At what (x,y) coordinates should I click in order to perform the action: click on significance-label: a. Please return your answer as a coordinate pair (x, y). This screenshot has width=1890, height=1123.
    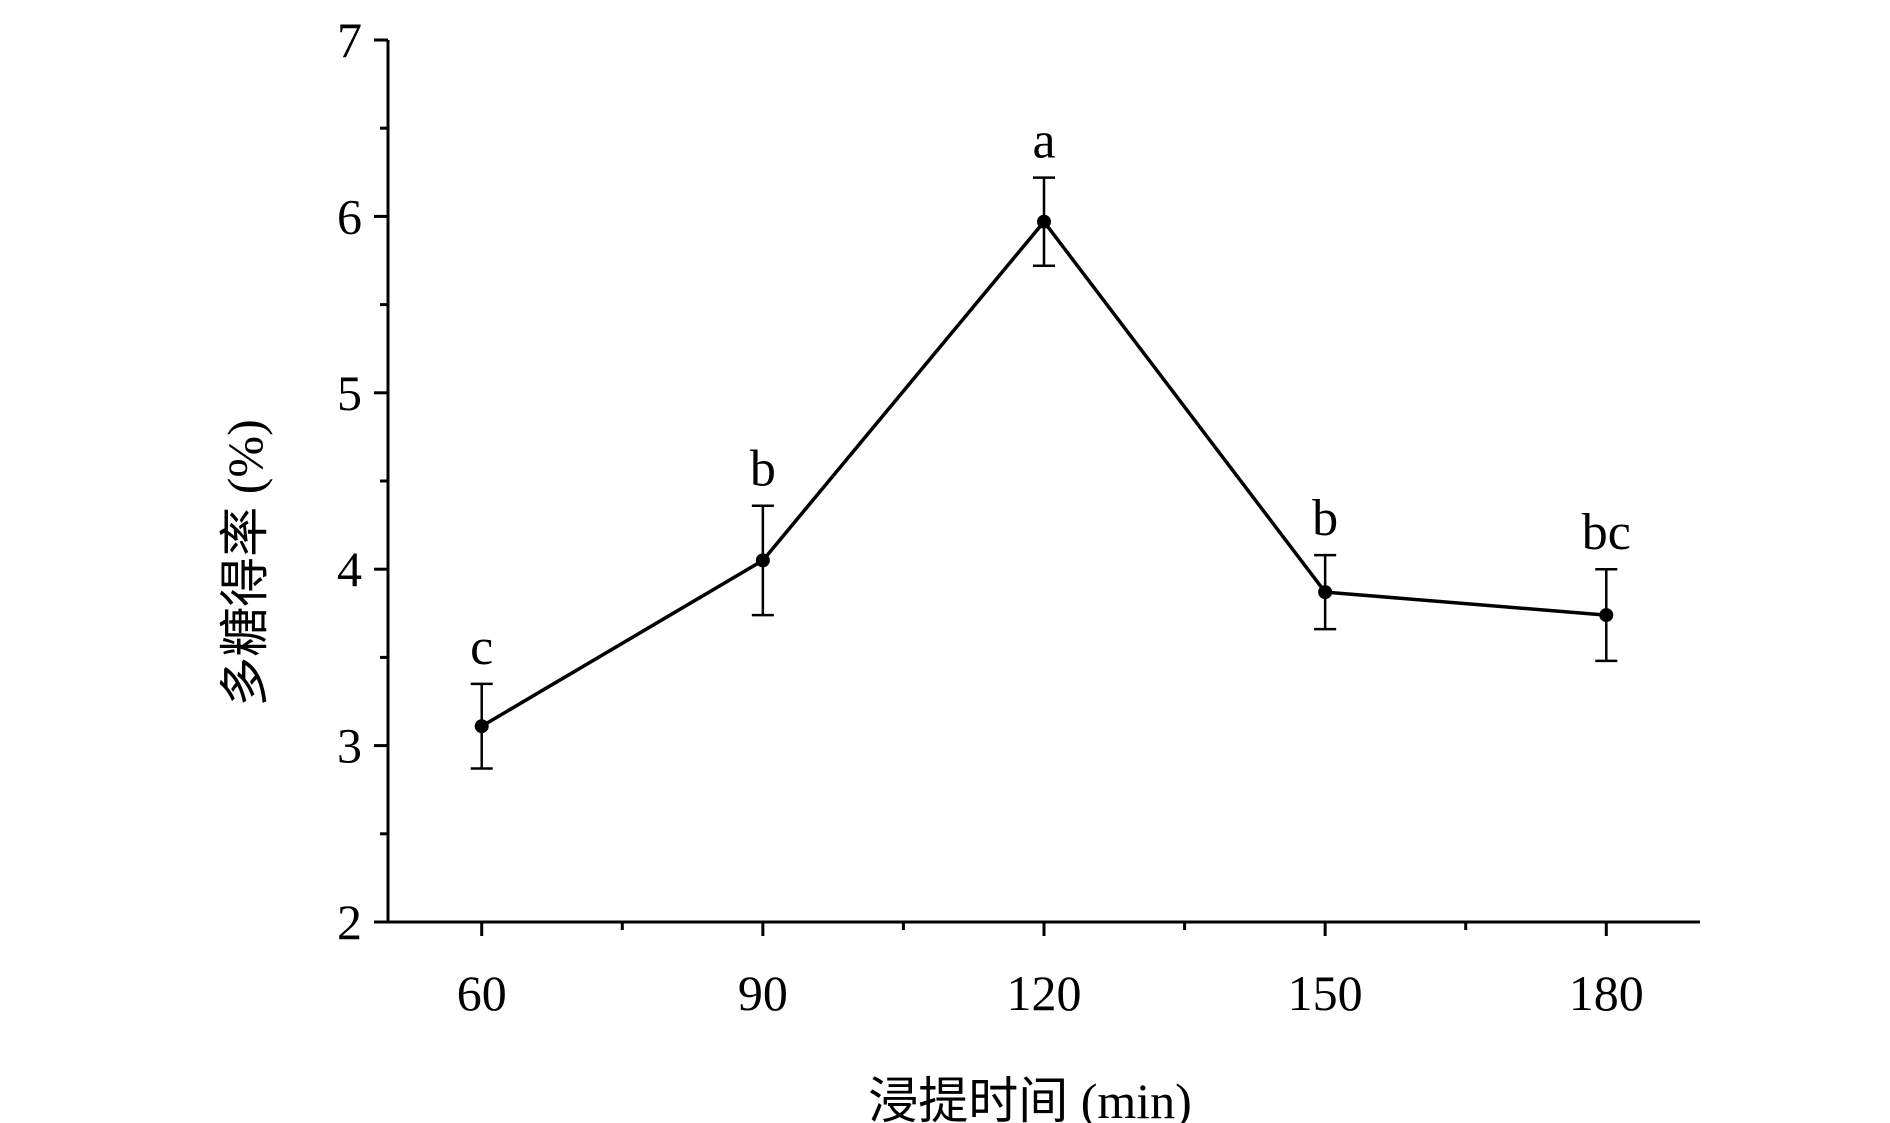
    Looking at the image, I should click on (1043, 141).